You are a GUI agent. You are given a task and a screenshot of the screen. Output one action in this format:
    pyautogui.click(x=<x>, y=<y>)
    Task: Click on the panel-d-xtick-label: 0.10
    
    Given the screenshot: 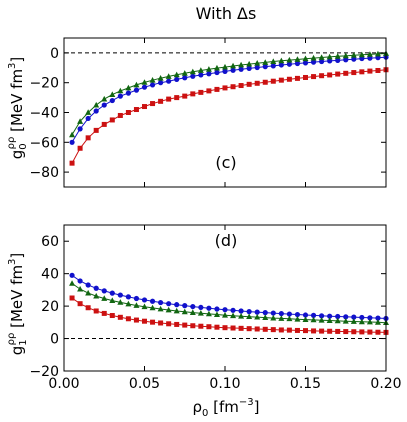 What is the action you would take?
    pyautogui.click(x=224, y=384)
    